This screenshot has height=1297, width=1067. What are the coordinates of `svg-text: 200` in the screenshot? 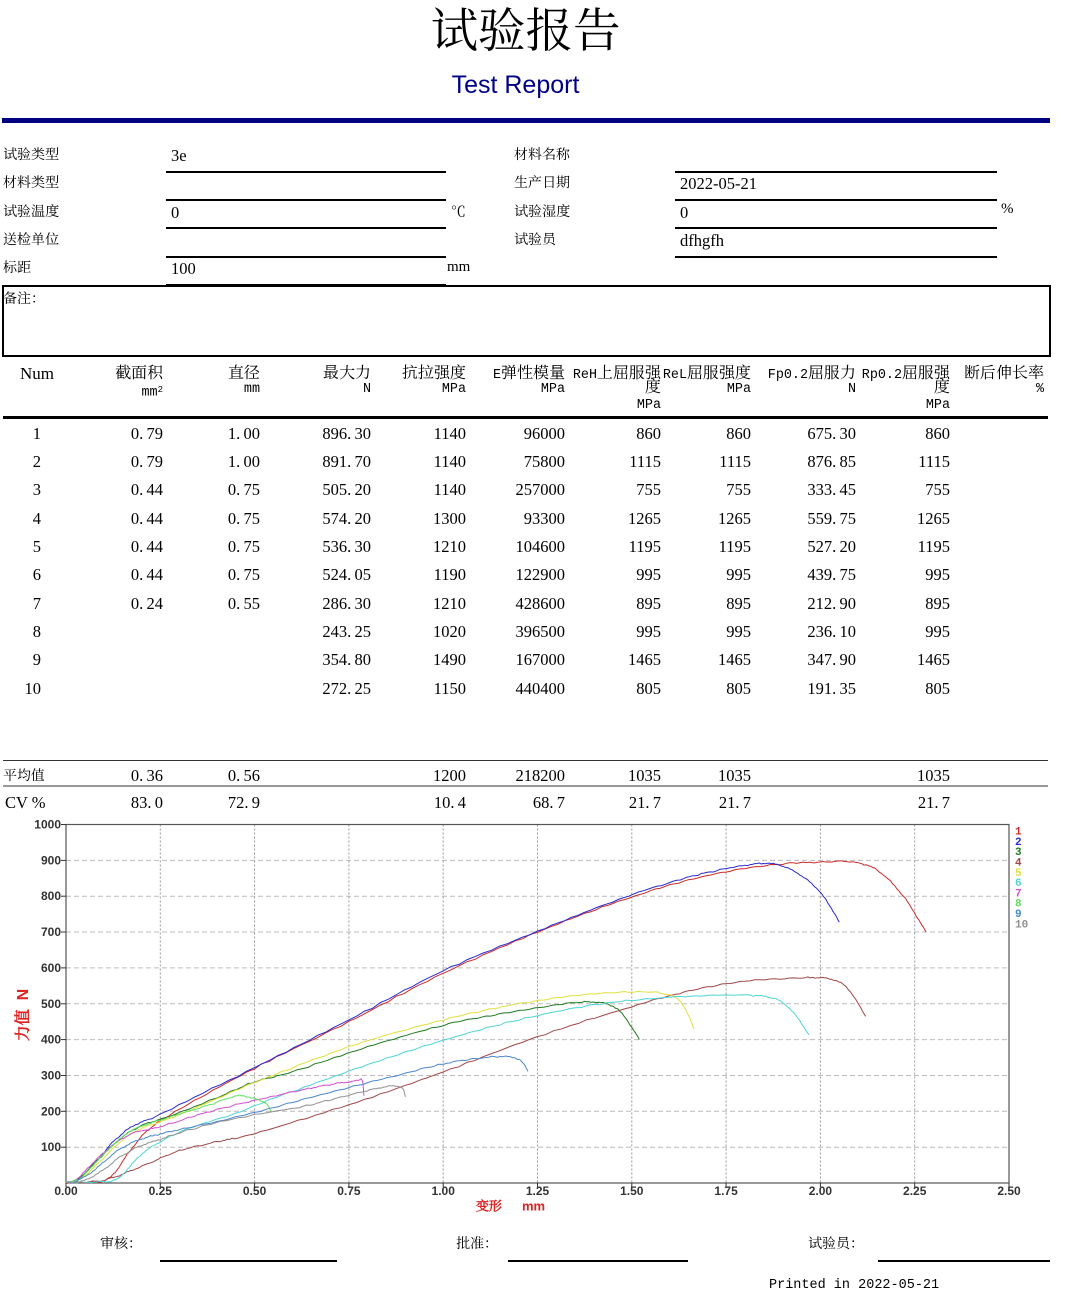 It's located at (51, 1111).